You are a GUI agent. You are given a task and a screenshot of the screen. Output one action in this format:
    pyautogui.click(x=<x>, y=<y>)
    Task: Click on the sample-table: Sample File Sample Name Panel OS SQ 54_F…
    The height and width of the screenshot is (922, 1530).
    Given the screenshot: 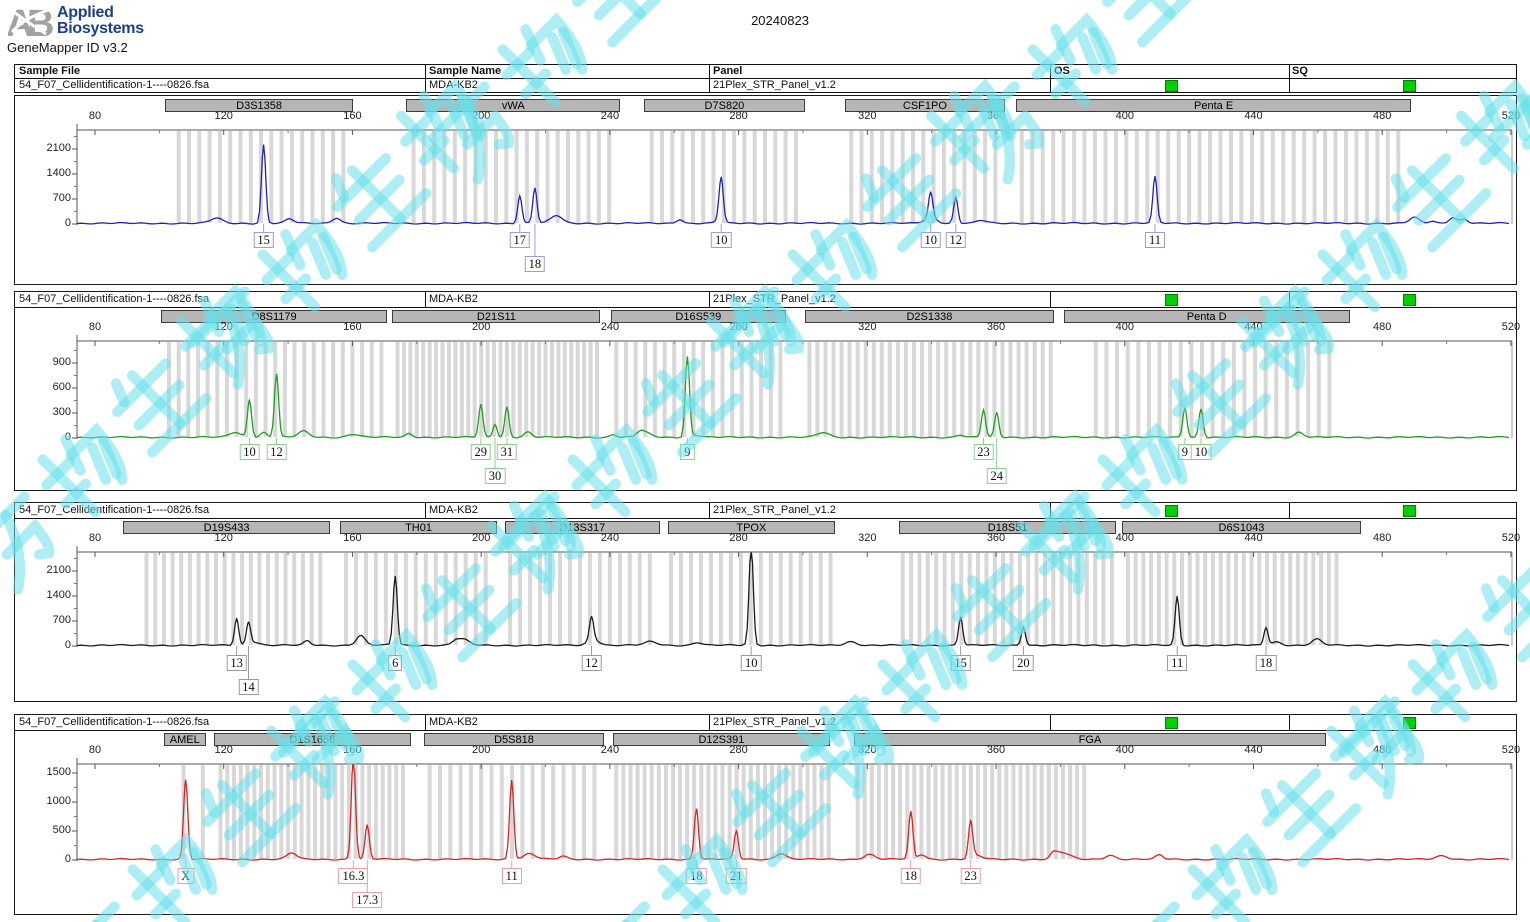 What is the action you would take?
    pyautogui.click(x=765, y=78)
    